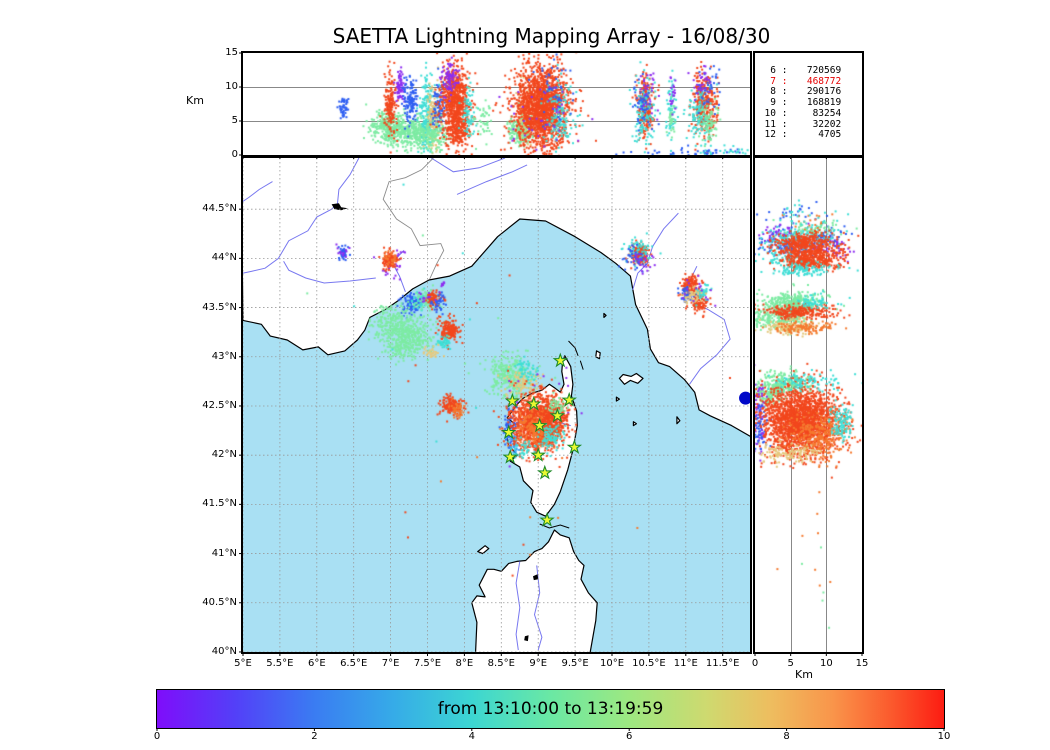  I want to click on altitude-latitude-panel, so click(808, 405).